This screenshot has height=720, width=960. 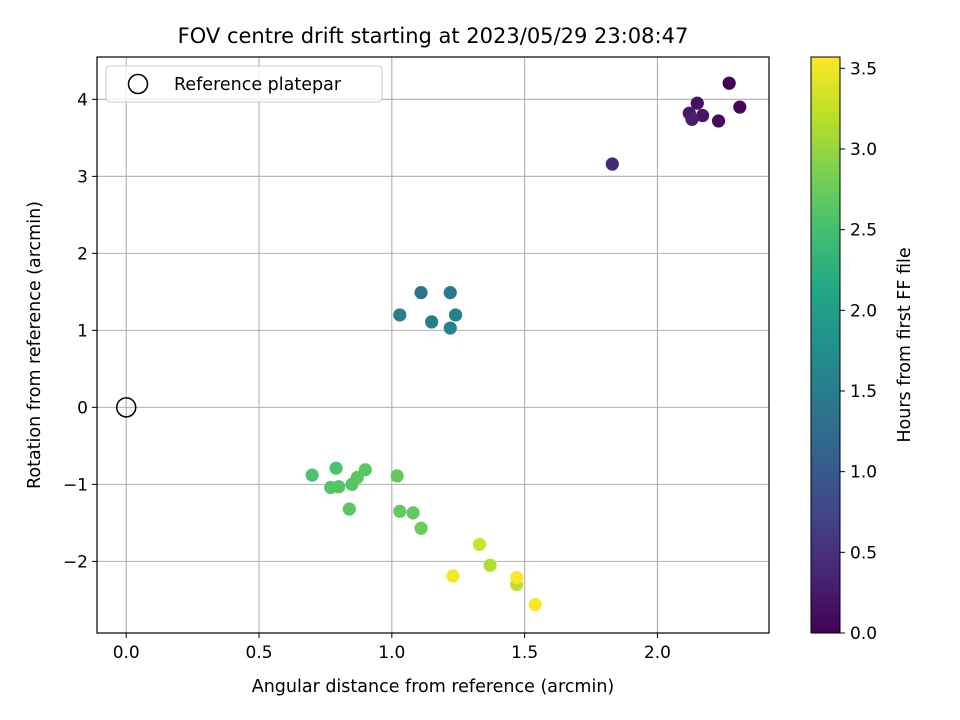 What do you see at coordinates (82, 408) in the screenshot?
I see `y-tick-label: 0` at bounding box center [82, 408].